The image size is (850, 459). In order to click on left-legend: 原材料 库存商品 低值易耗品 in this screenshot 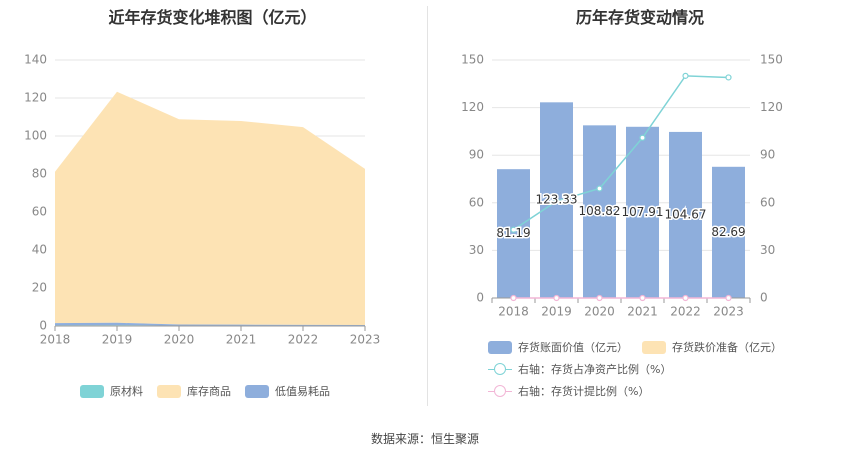, I will do `click(212, 391)`.